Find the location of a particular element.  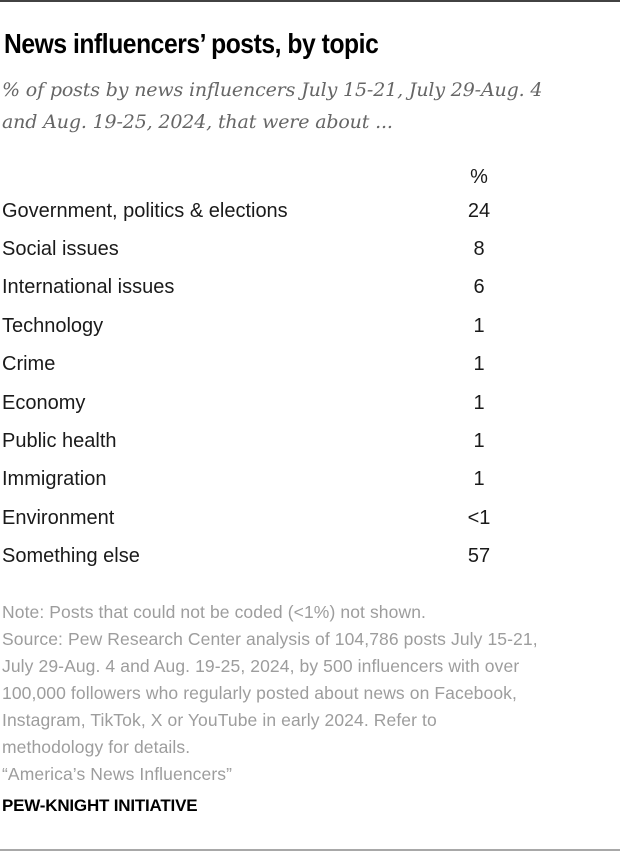

row-label: Technology is located at coordinates (53, 325).